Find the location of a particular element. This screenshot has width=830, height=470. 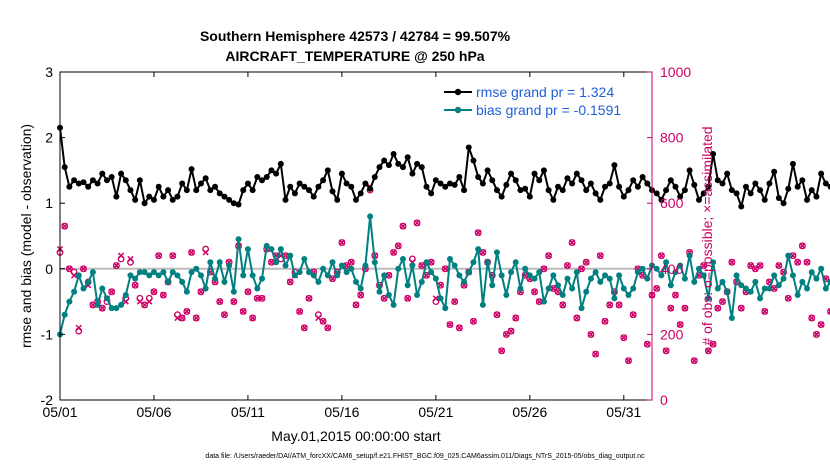

x-tick-label: 05/31 is located at coordinates (623, 412).